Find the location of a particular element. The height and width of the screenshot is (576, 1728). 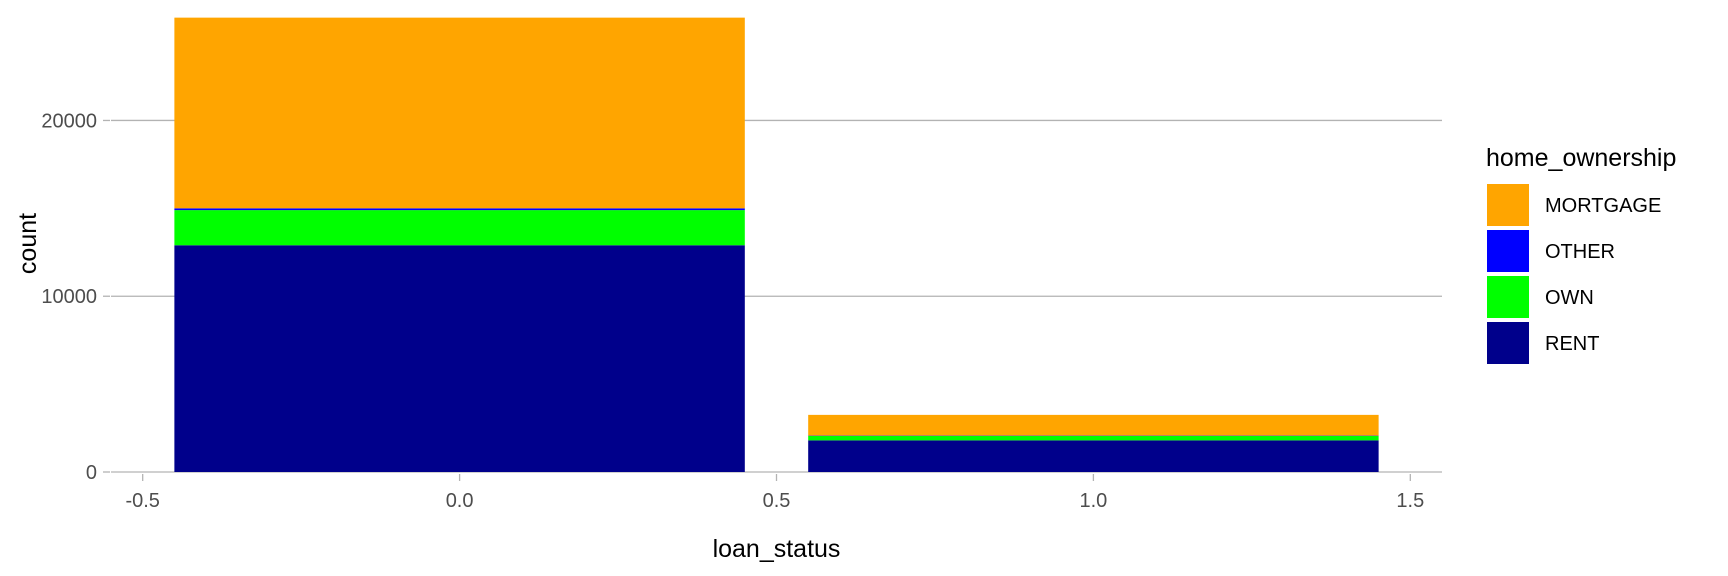

legend-key-mortgage is located at coordinates (1508, 205).